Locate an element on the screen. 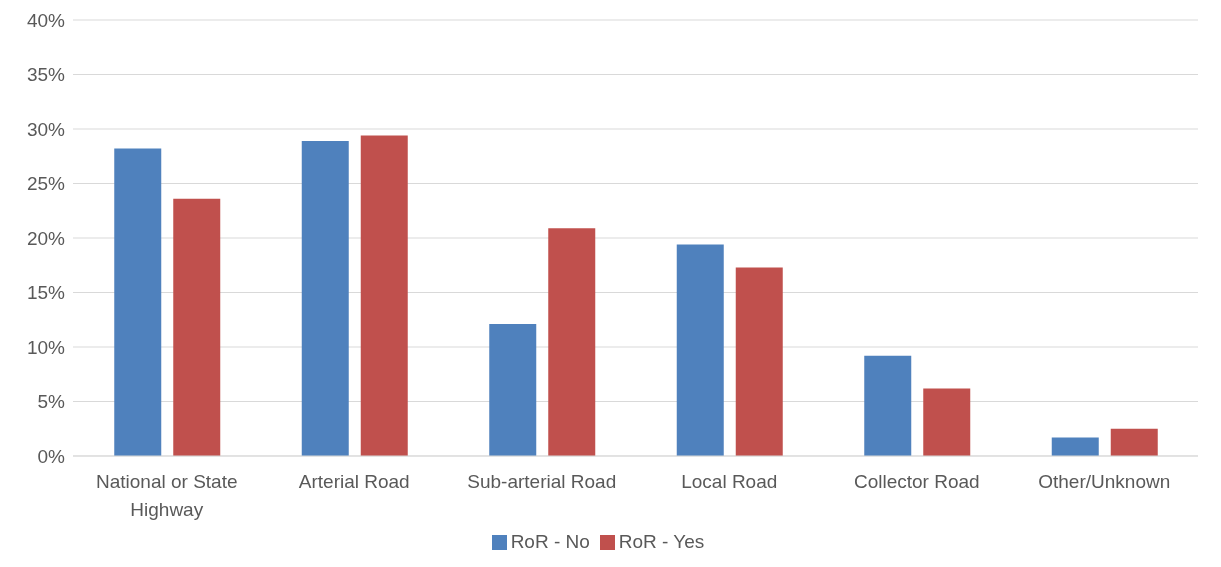 Image resolution: width=1221 pixels, height=567 pixels. x-tick-label: Sub-arterial Road is located at coordinates (542, 481).